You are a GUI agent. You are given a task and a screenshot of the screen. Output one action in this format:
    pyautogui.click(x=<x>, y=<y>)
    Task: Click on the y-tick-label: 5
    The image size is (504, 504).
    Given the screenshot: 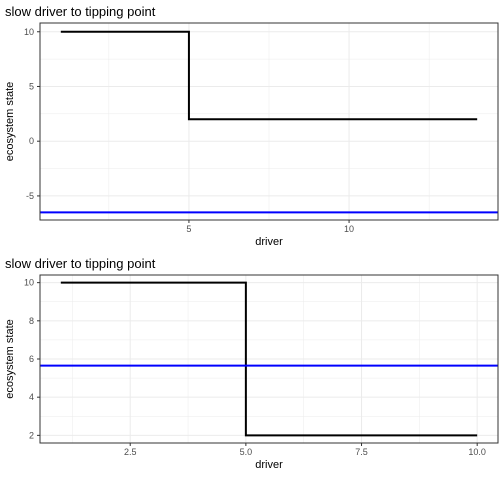 What is the action you would take?
    pyautogui.click(x=31, y=86)
    